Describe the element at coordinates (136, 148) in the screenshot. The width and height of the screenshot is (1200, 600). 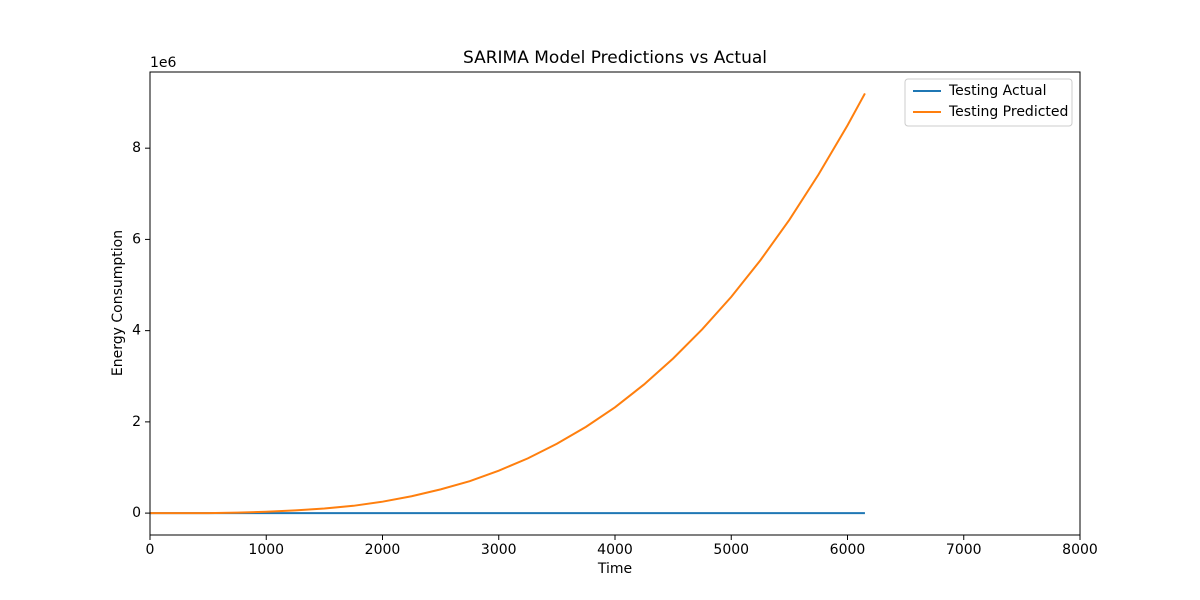
I see `y-tick-label: 8` at that location.